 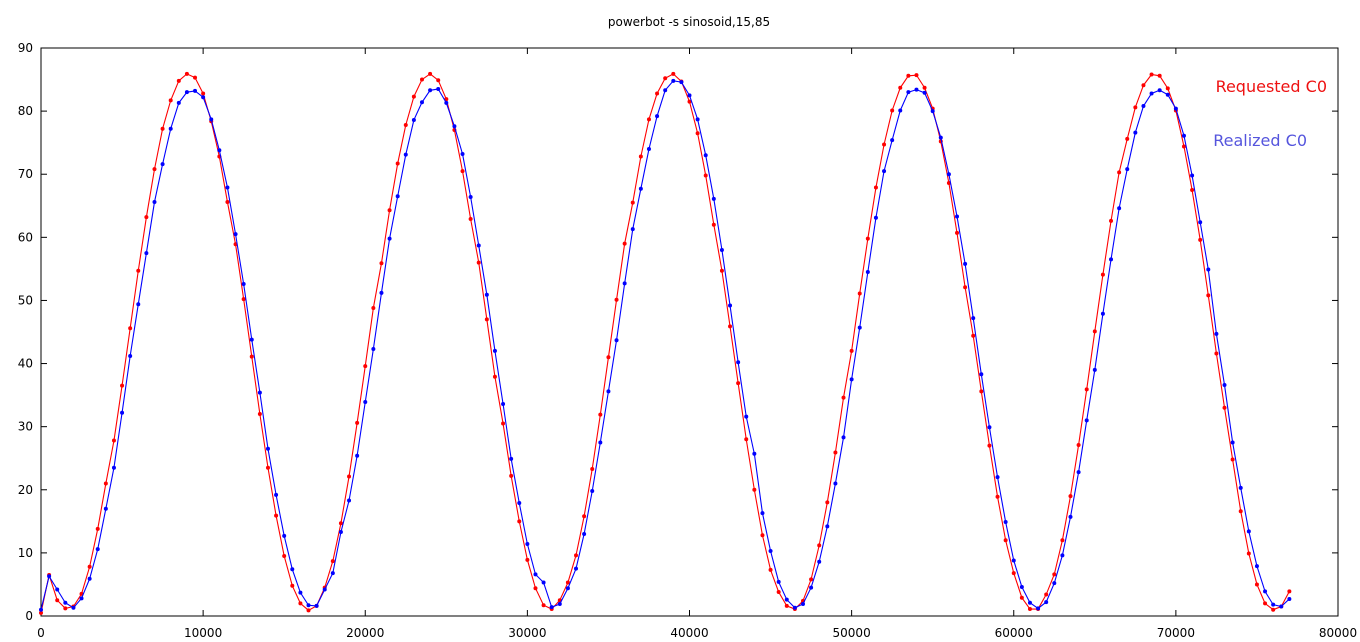 I want to click on y-tick-label: 0, so click(x=29, y=616).